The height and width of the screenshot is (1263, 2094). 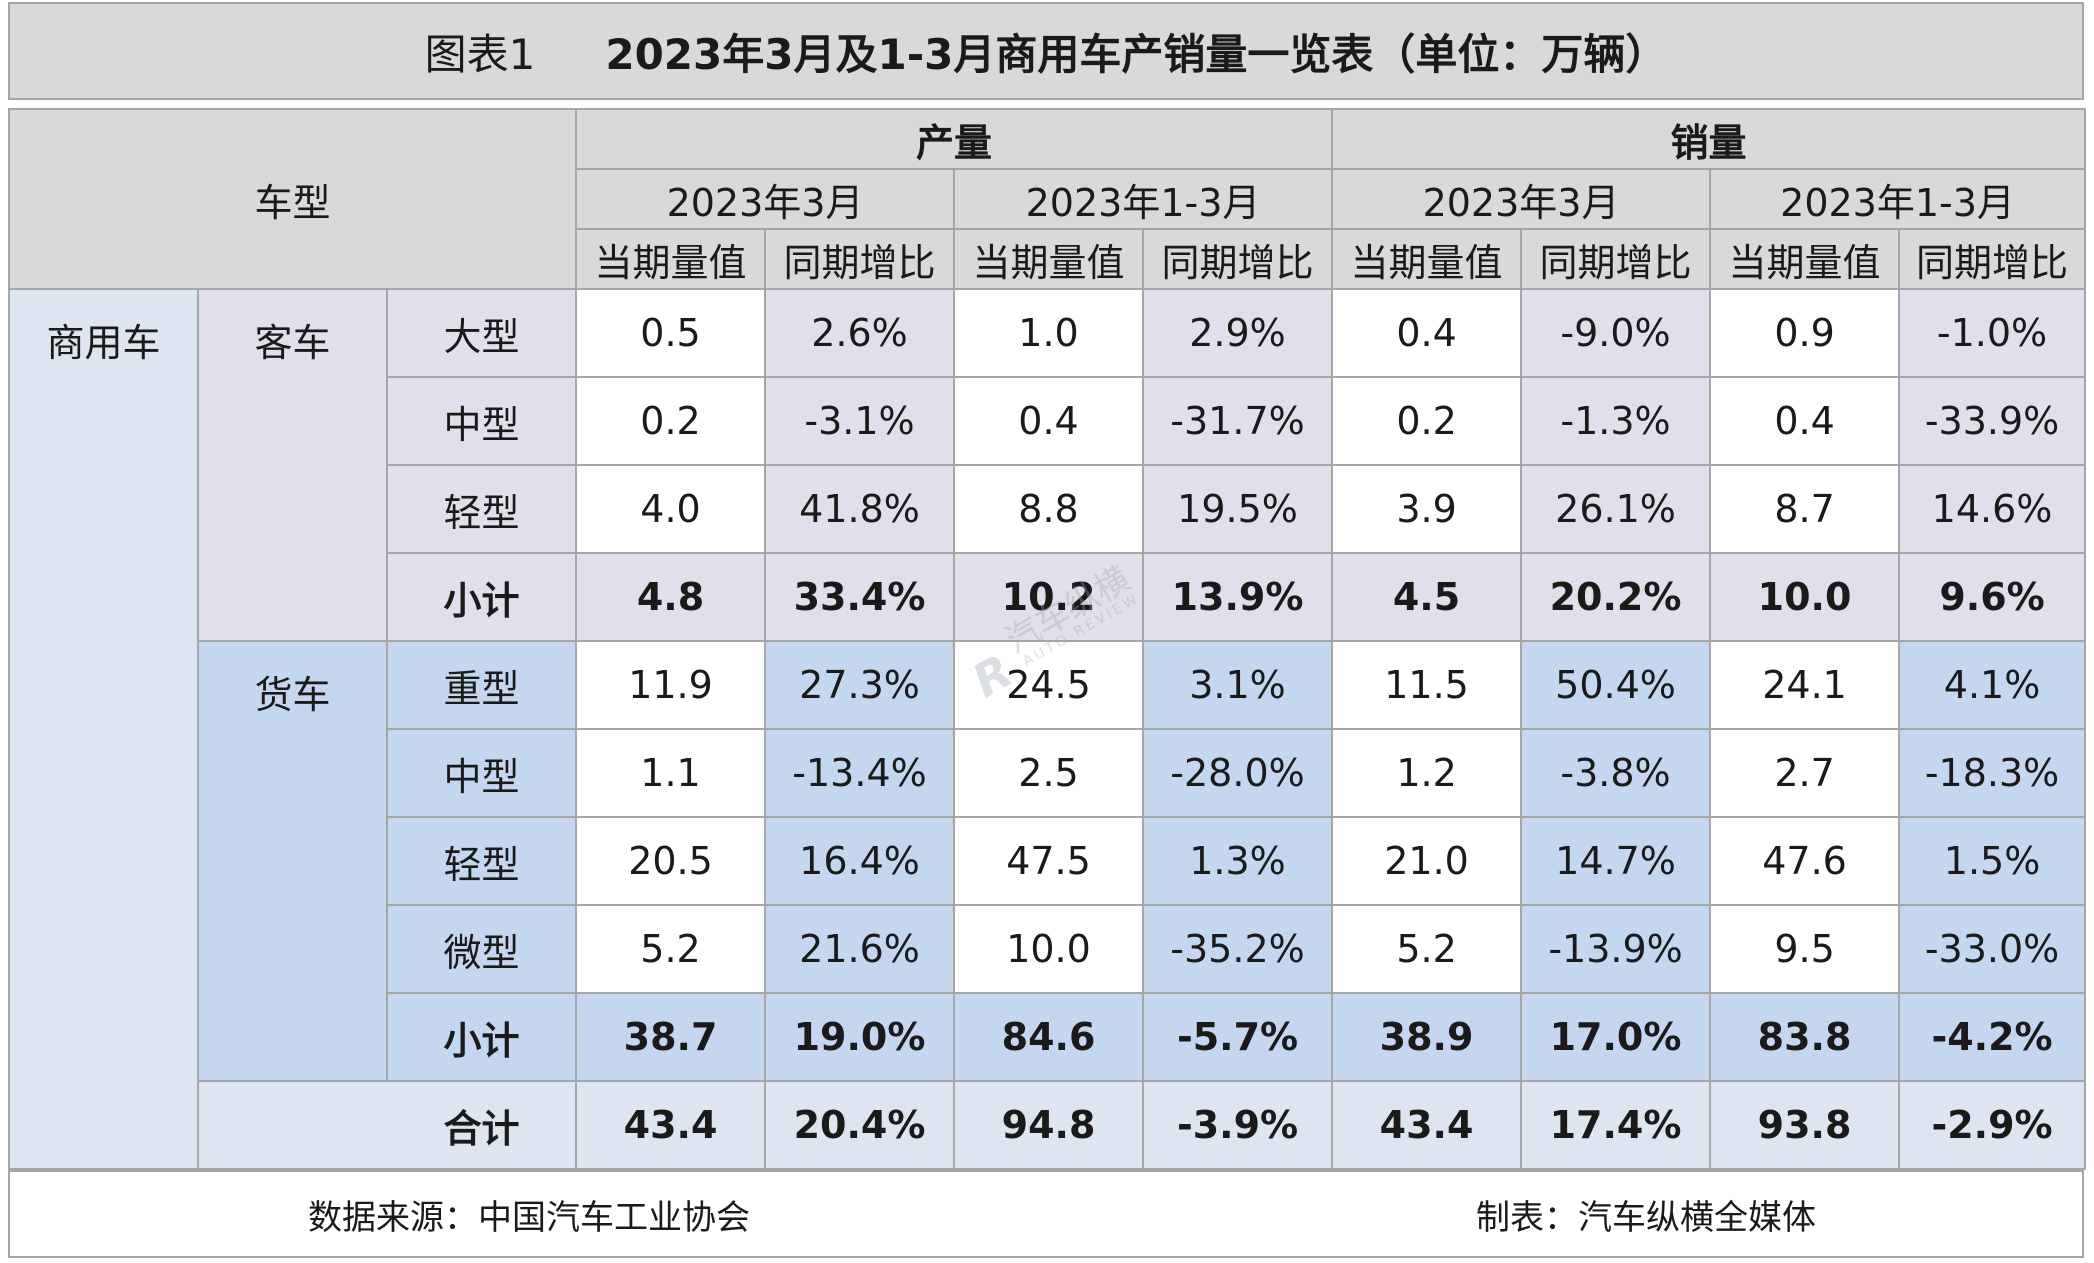 What do you see at coordinates (1427, 509) in the screenshot?
I see `value-cell: 3.9` at bounding box center [1427, 509].